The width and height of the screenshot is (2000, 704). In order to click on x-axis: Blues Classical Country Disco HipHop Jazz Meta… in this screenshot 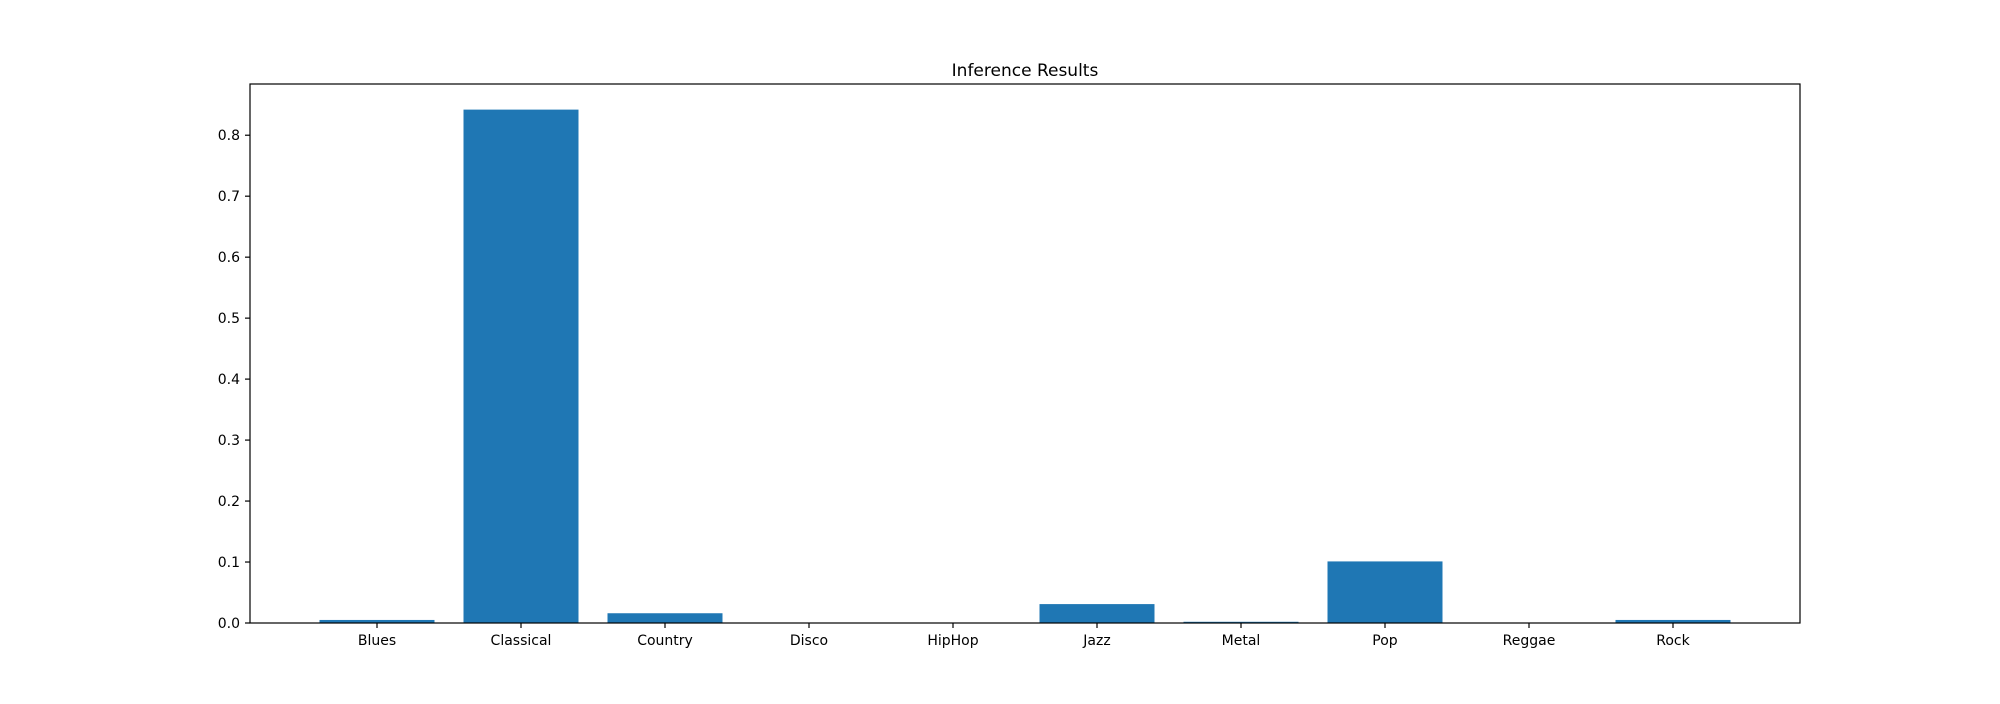, I will do `click(1024, 636)`.